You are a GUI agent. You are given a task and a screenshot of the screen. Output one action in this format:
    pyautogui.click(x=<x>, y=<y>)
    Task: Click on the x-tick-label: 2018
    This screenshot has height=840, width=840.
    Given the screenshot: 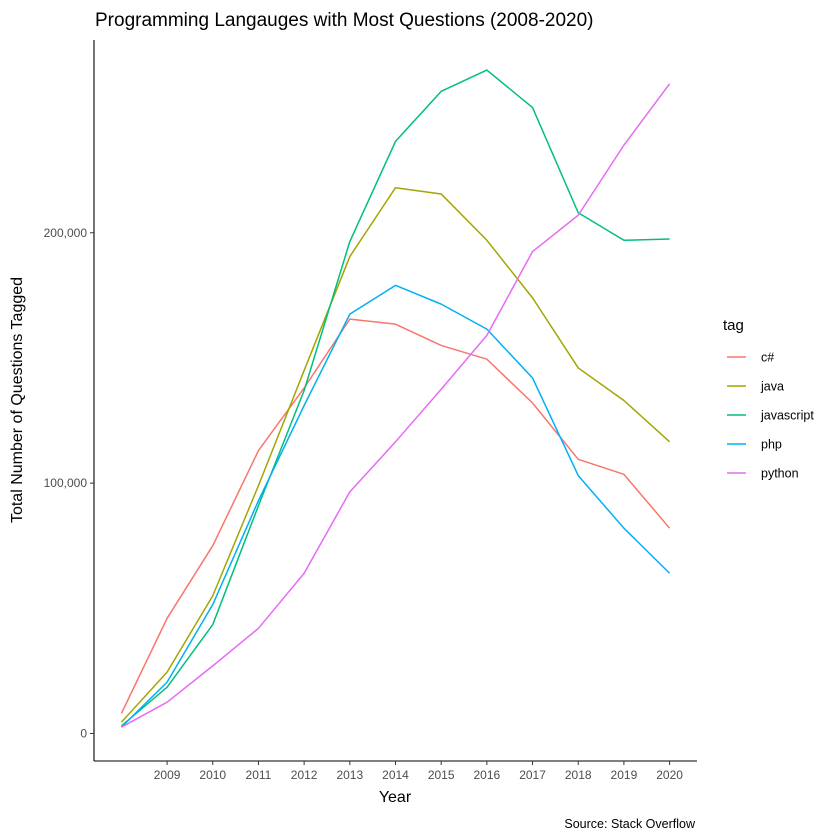 What is the action you would take?
    pyautogui.click(x=578, y=775)
    